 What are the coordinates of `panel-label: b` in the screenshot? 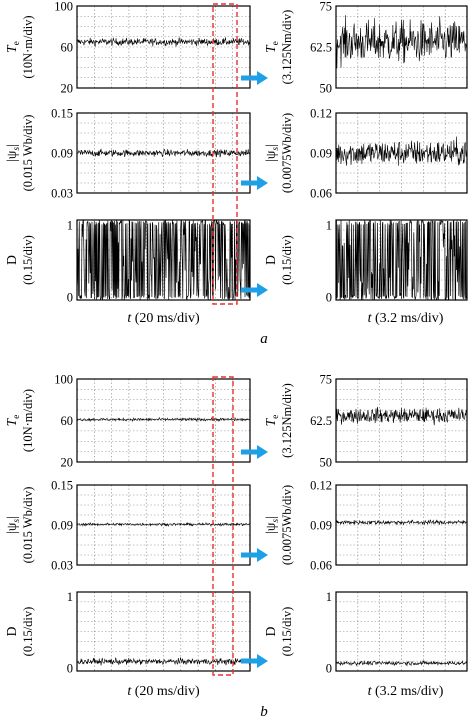 It's located at (264, 712).